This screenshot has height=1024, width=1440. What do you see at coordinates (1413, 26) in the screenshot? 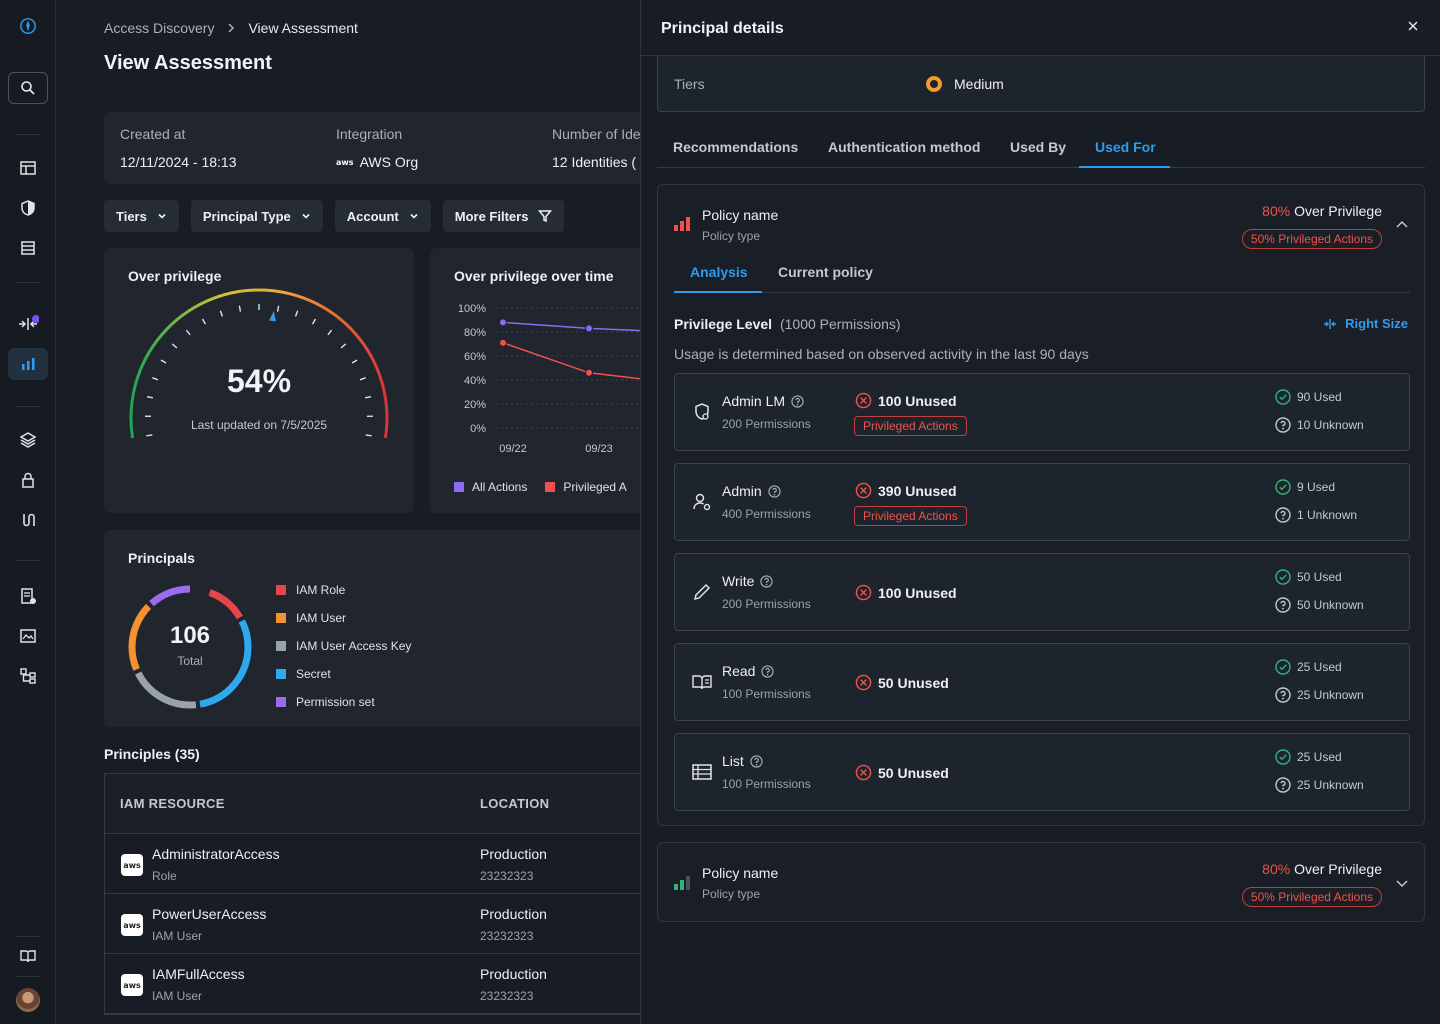
I see `close-icon` at bounding box center [1413, 26].